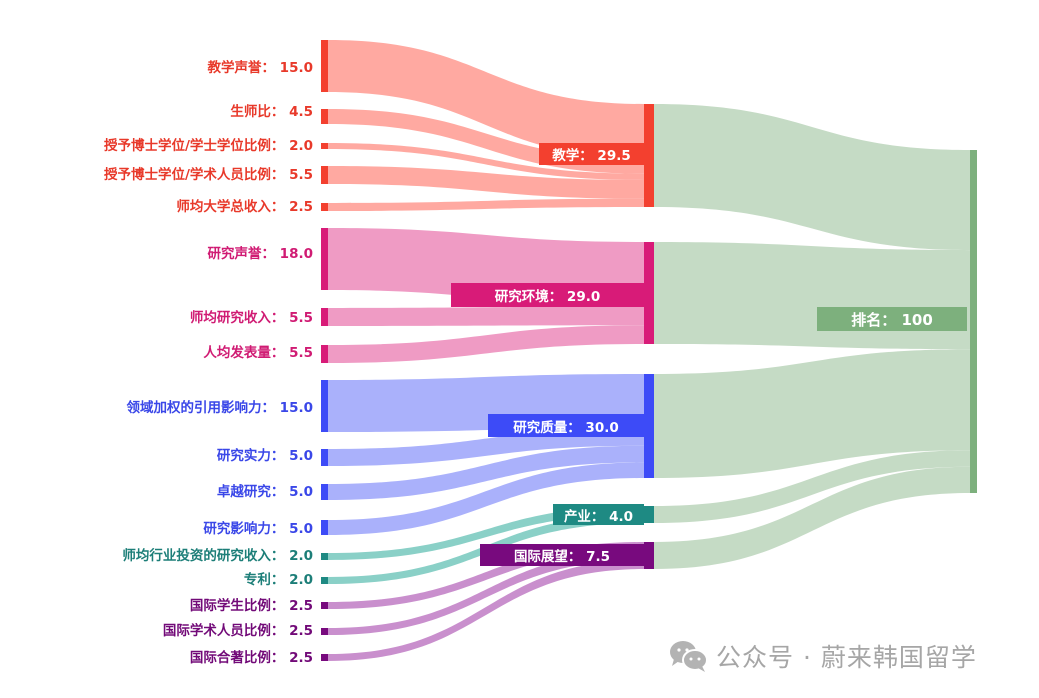 The image size is (1039, 698). I want to click on node-zl, so click(324, 580).